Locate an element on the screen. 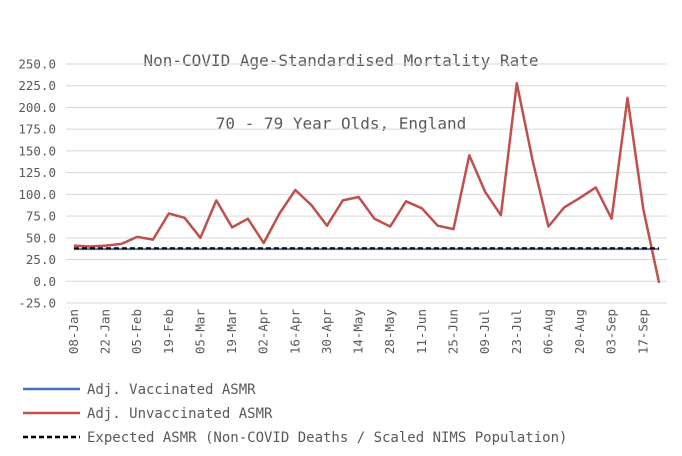 The image size is (682, 456). x-tick-label: 28-May is located at coordinates (389, 332).